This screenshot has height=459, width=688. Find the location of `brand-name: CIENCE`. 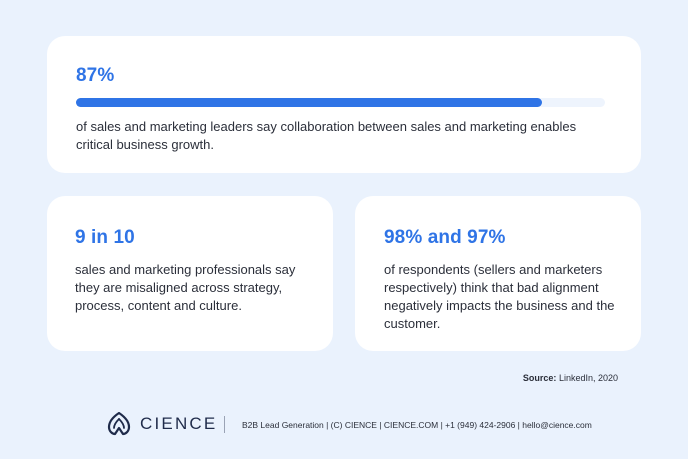

brand-name: CIENCE is located at coordinates (179, 423).